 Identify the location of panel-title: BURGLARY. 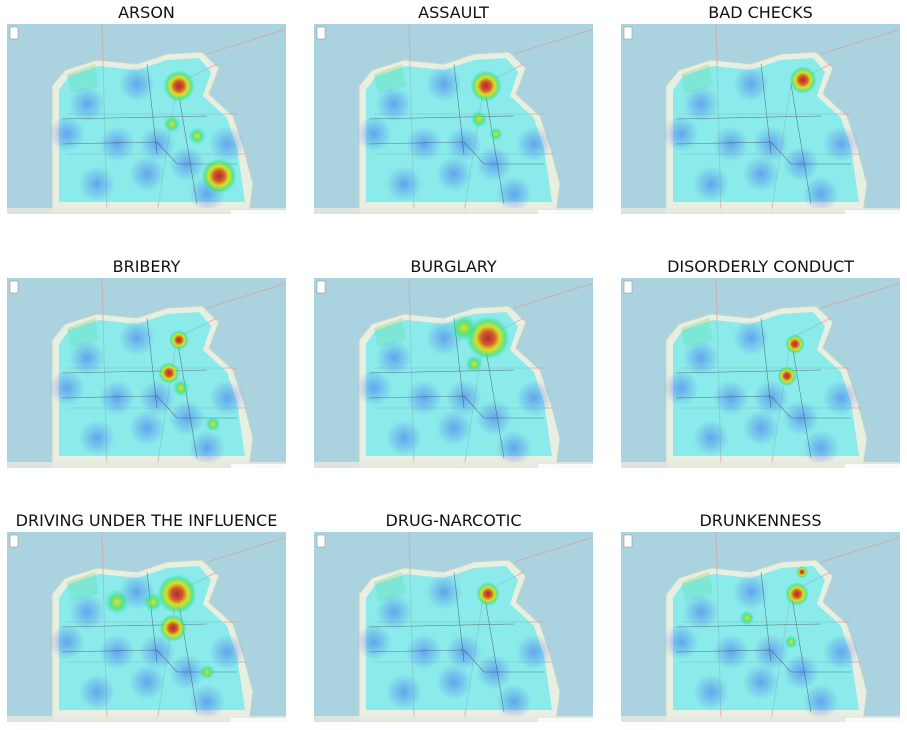
(453, 266).